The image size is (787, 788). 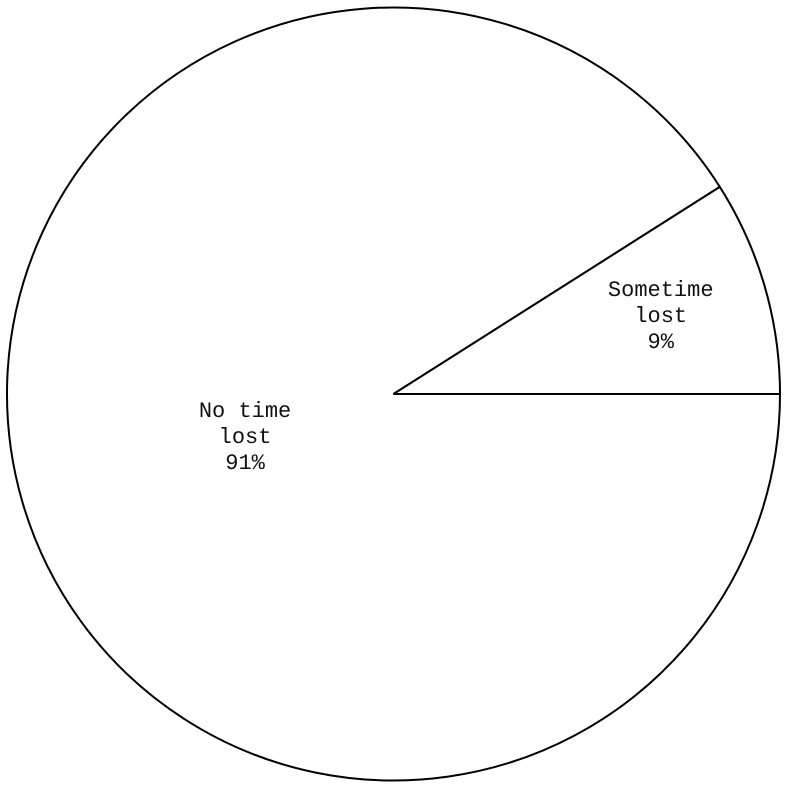 I want to click on data-label: 9%, so click(x=661, y=343).